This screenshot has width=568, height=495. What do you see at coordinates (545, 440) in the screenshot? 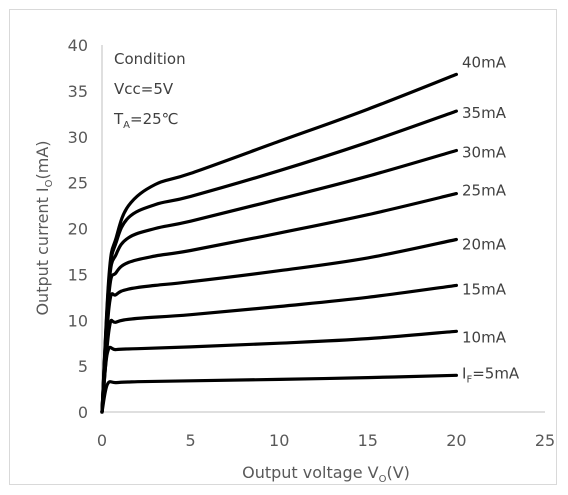
I see `x-tick-label: 25` at bounding box center [545, 440].